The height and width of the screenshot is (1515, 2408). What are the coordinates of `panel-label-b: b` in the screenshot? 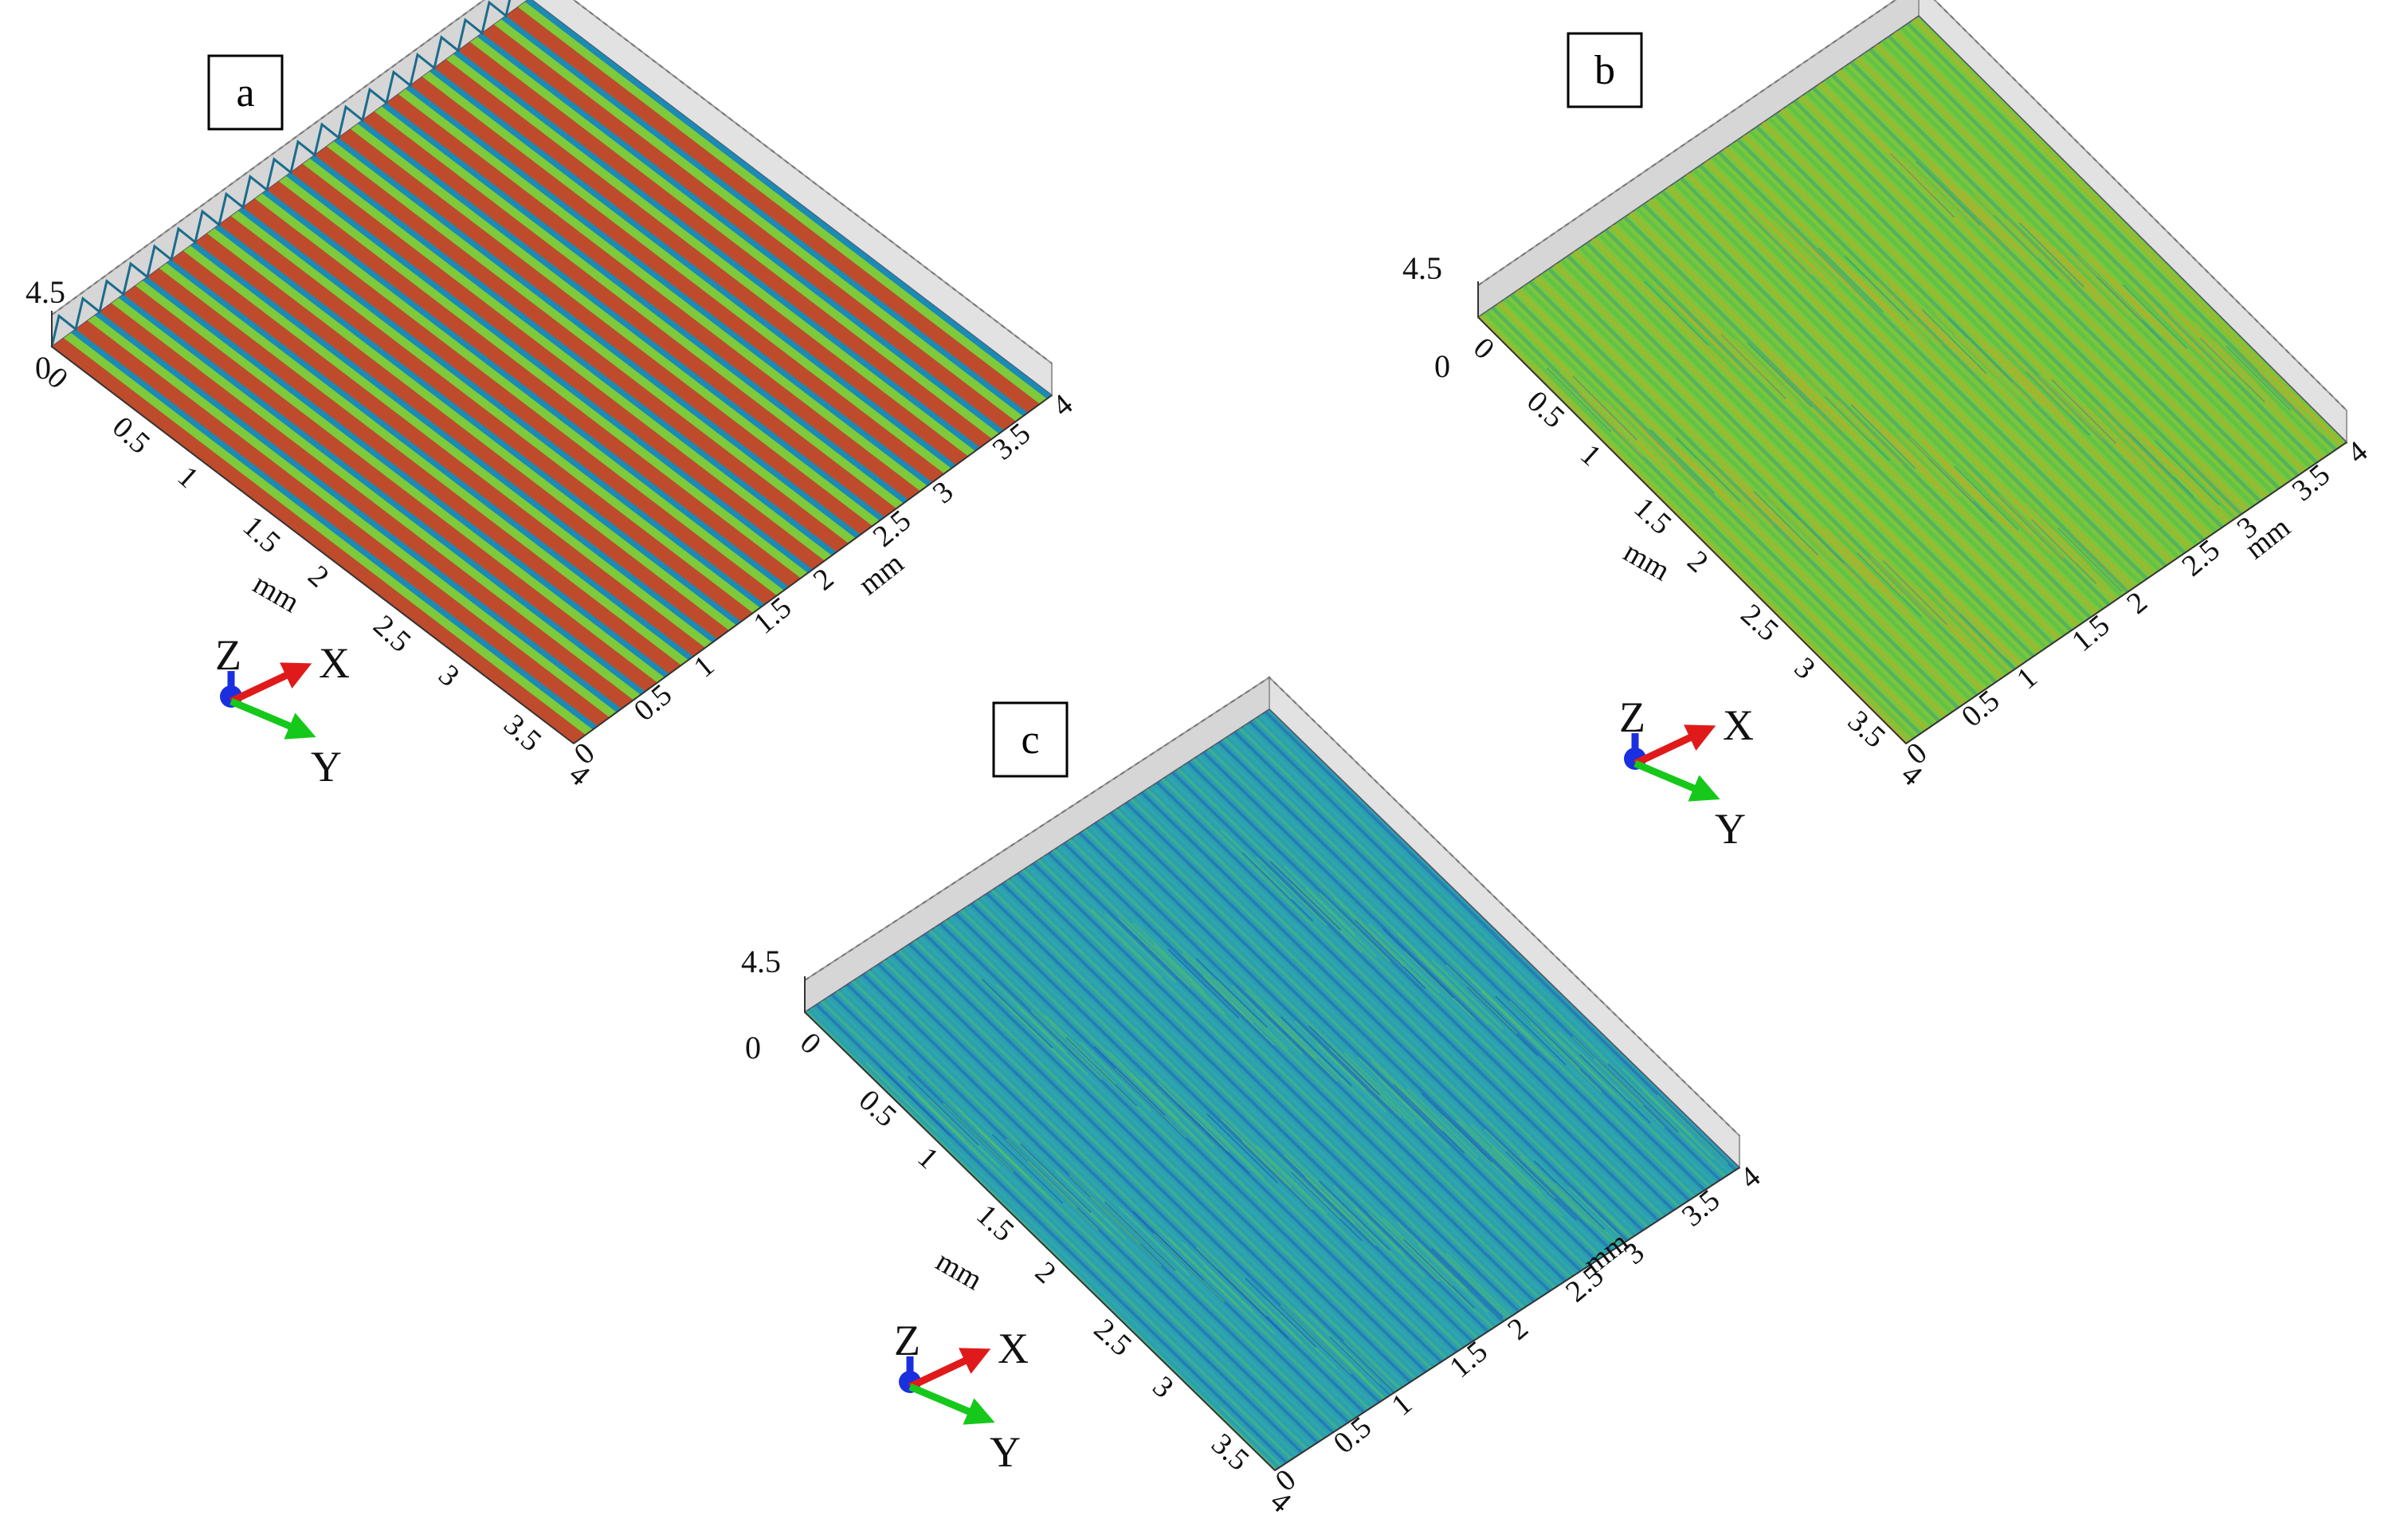 It's located at (1605, 70).